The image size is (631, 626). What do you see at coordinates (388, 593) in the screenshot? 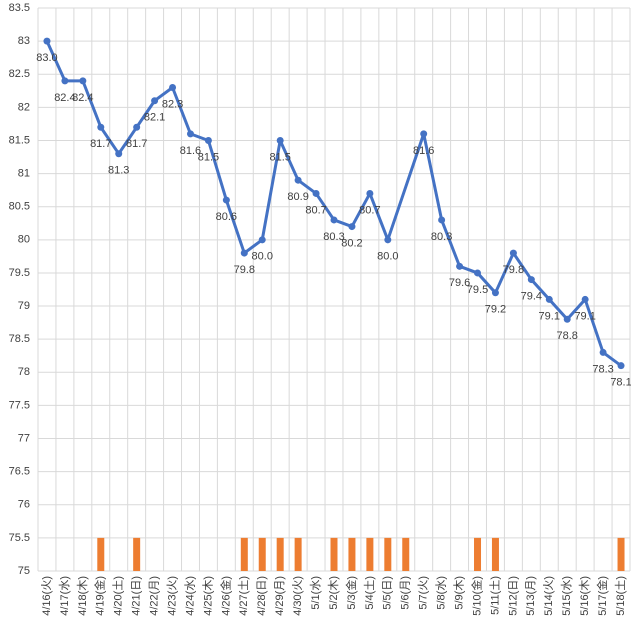
I see `x-tick-label: 5/5(日)` at bounding box center [388, 593].